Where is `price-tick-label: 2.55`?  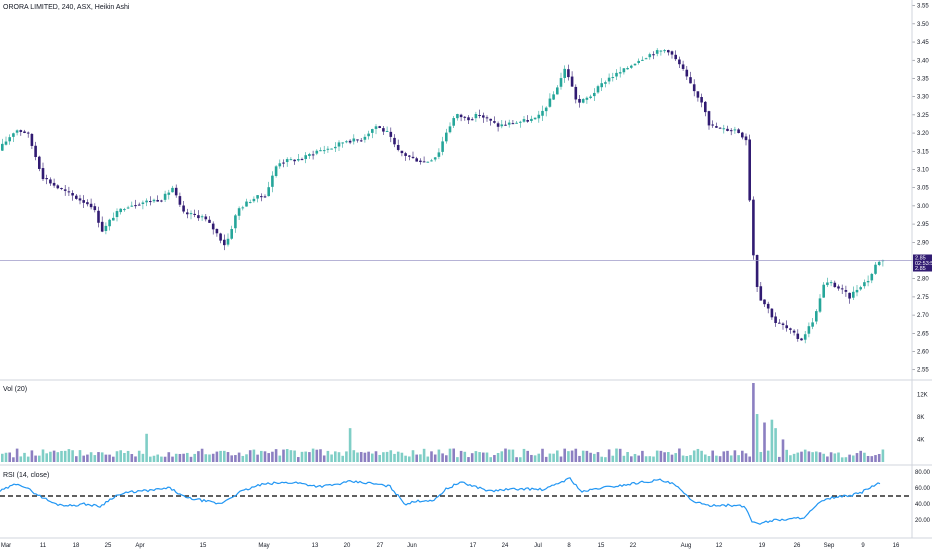
price-tick-label: 2.55 is located at coordinates (923, 371).